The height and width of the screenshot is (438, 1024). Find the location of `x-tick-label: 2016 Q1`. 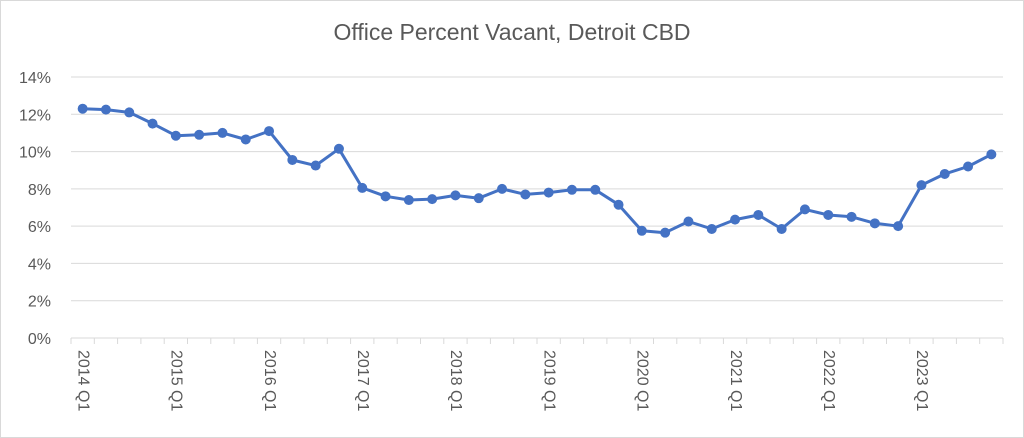

x-tick-label: 2016 Q1 is located at coordinates (269, 380).